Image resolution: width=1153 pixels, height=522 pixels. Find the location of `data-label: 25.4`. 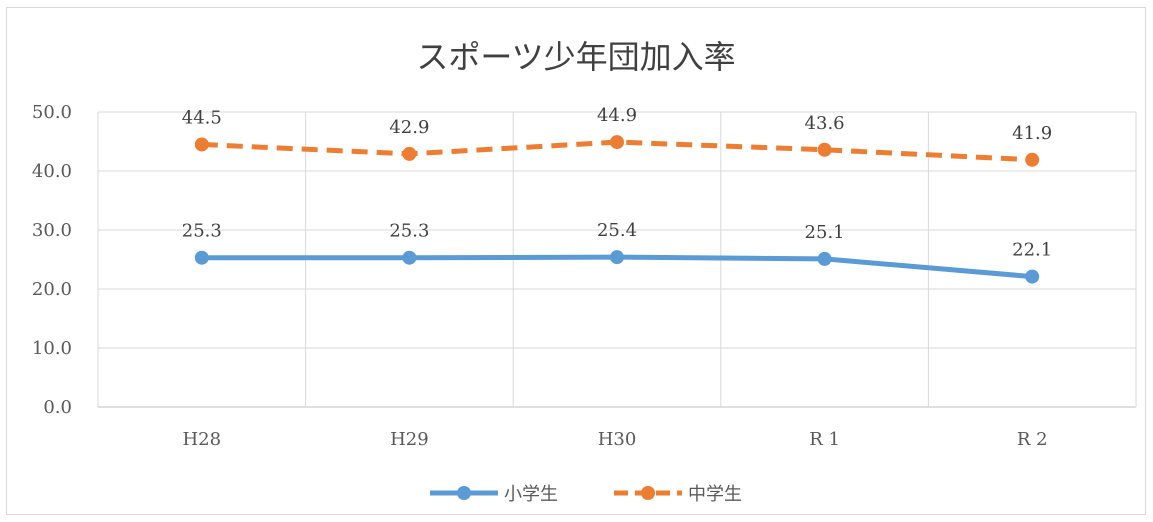

data-label: 25.4 is located at coordinates (617, 230).